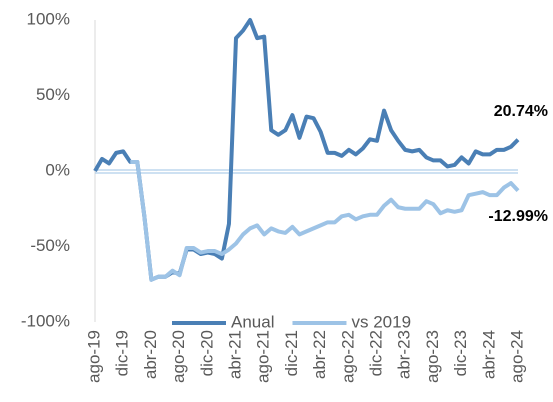  I want to click on y-tick-label: 100%, so click(48, 18).